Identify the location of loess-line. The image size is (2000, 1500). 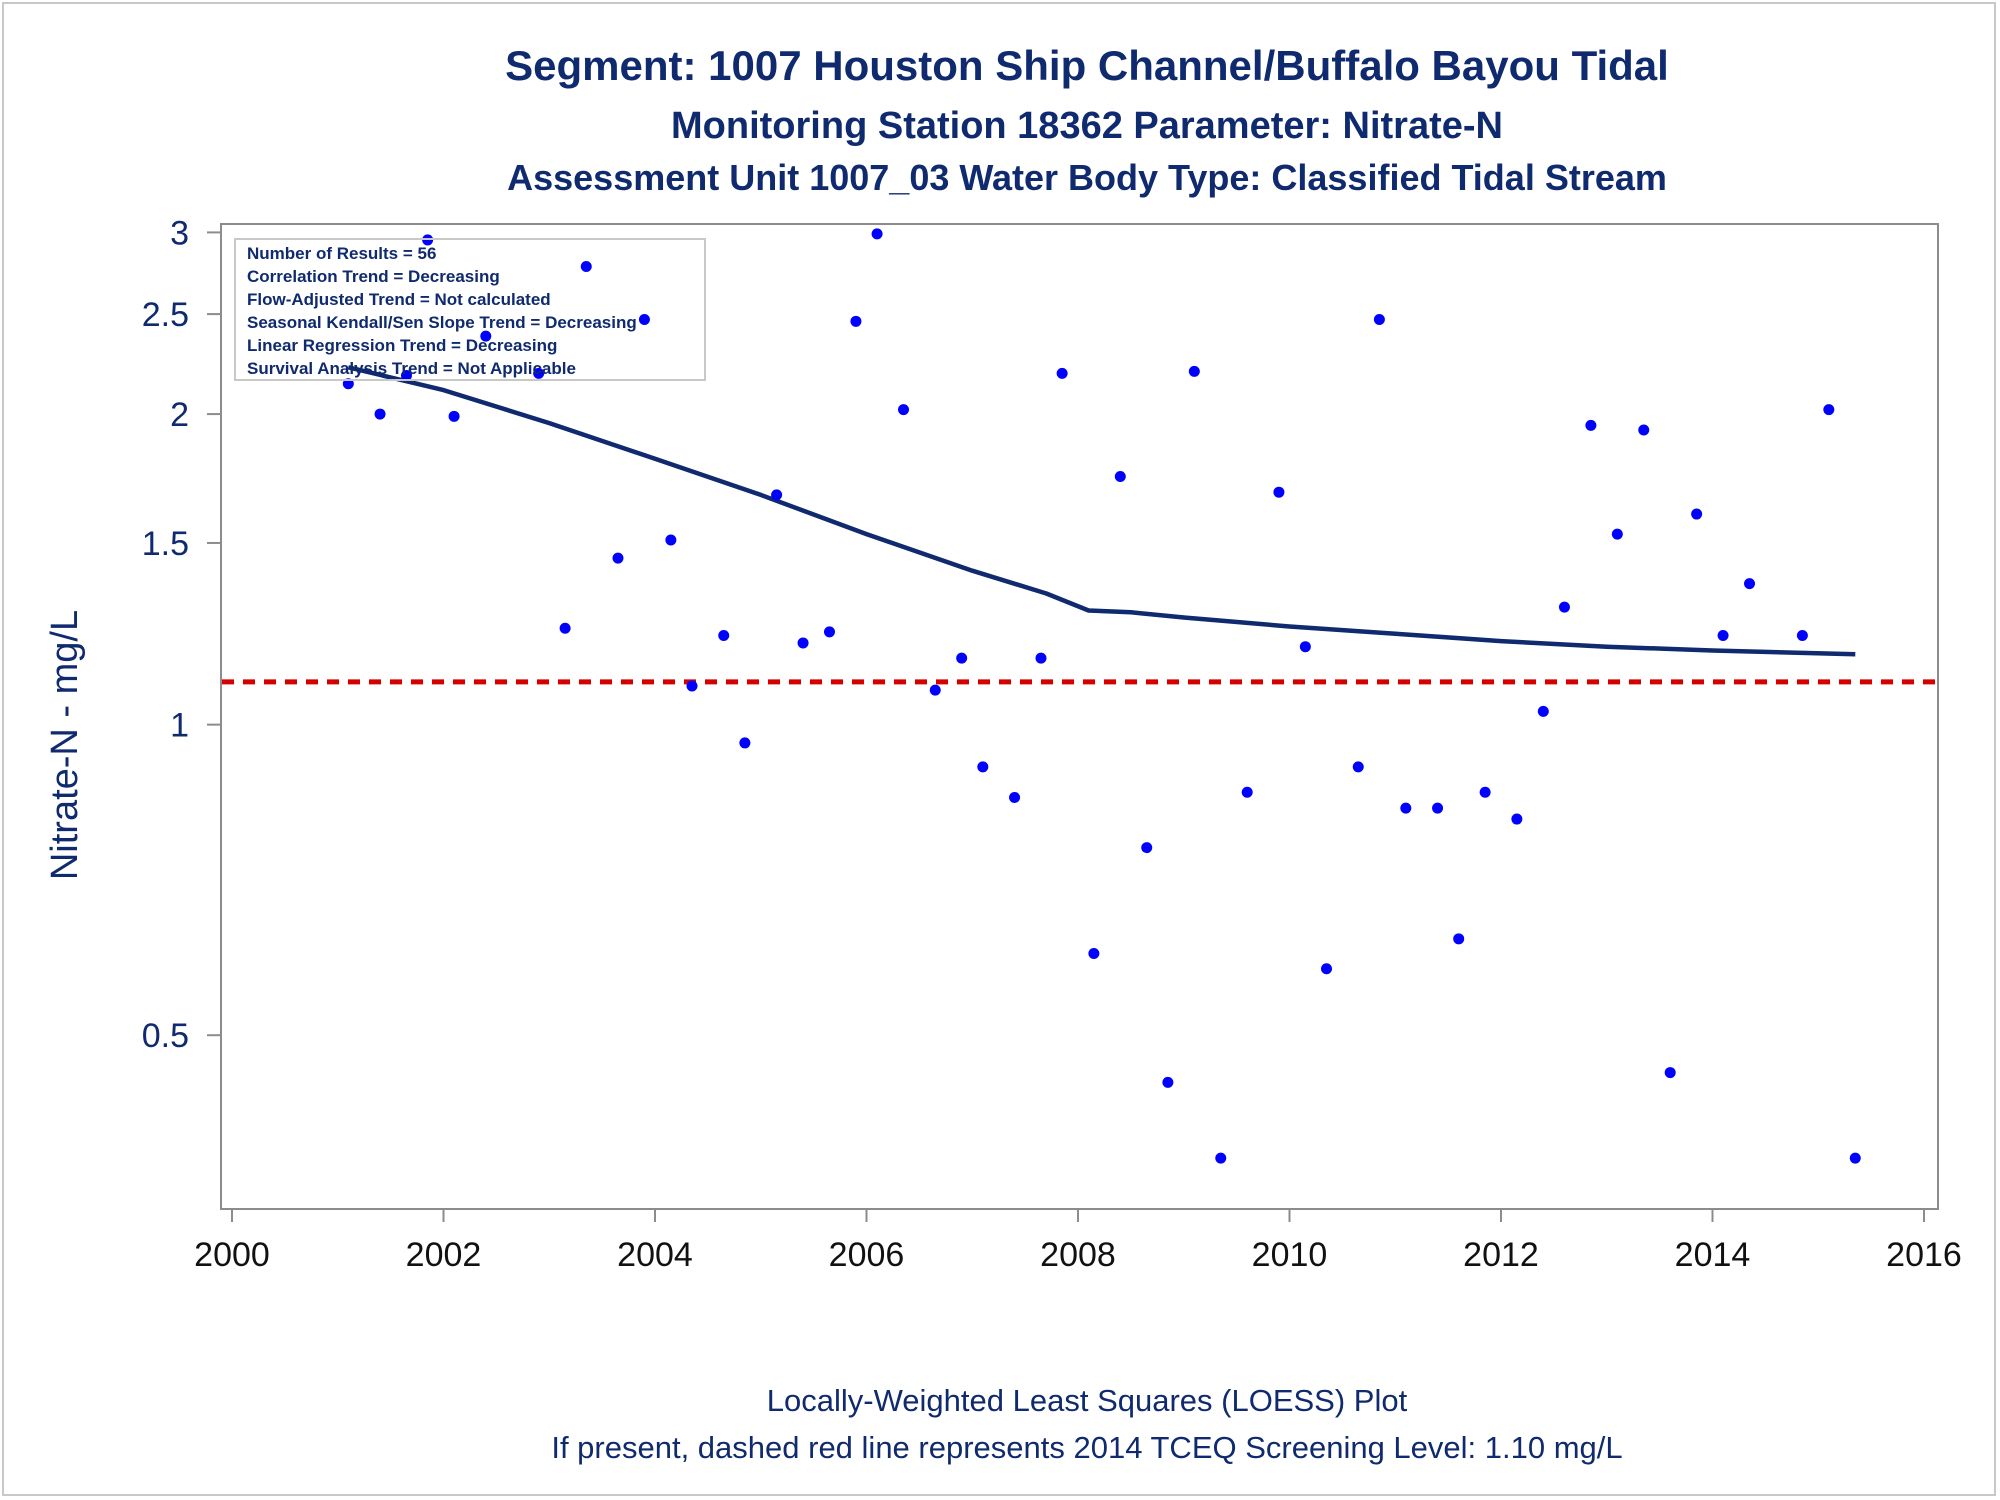
(1101, 511).